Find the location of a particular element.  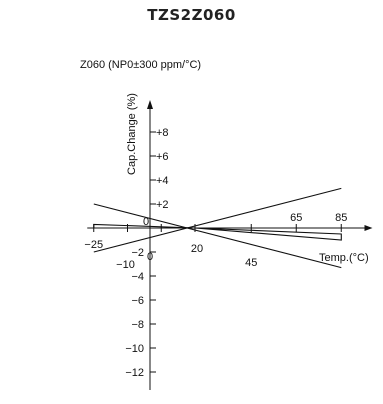

chart-title: TZS2Z060 is located at coordinates (191, 15).